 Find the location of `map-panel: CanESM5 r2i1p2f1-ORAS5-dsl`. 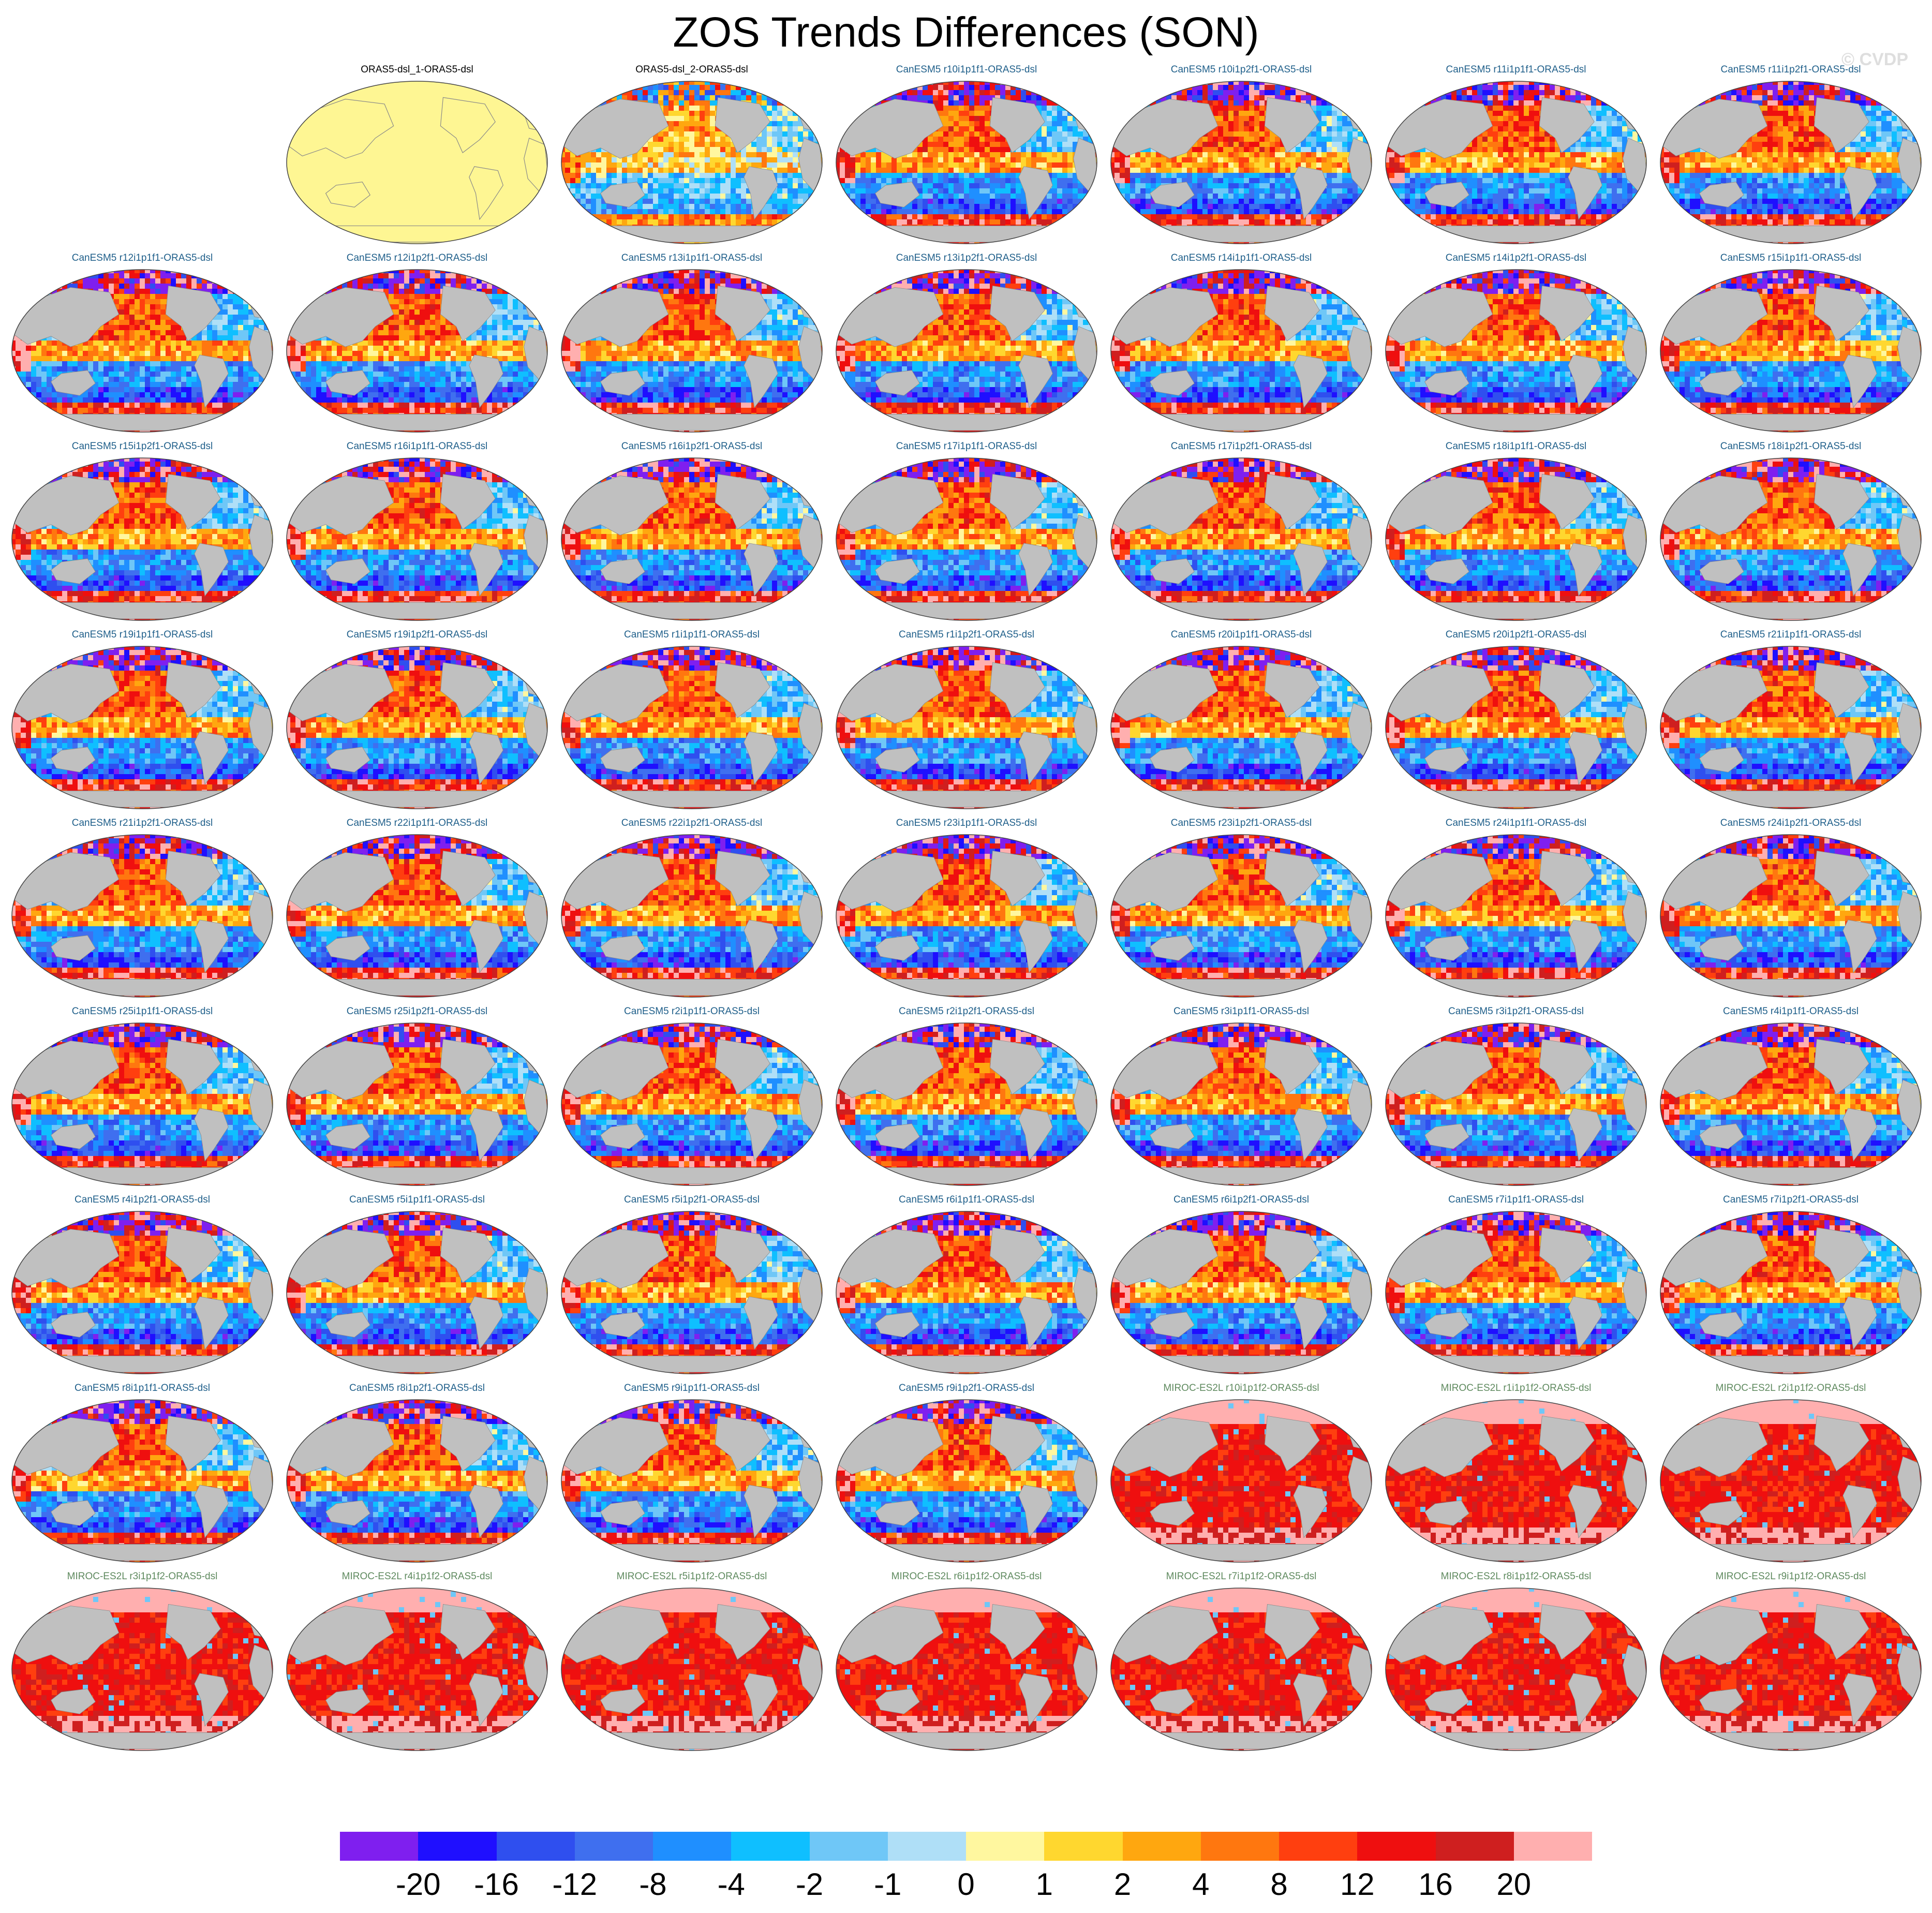

map-panel: CanESM5 r2i1p2f1-ORAS5-dsl is located at coordinates (966, 1097).